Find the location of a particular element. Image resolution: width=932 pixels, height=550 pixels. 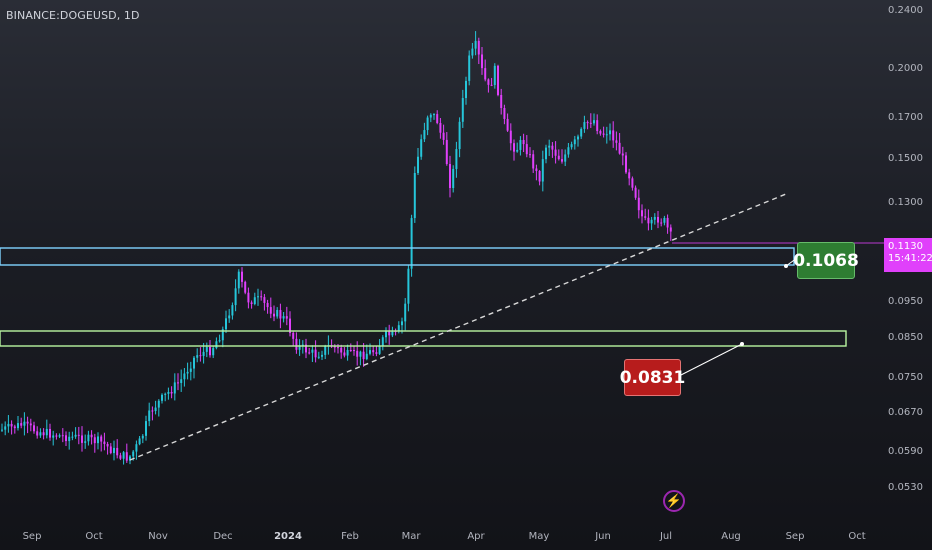

time-axis-label: Sep is located at coordinates (32, 536).